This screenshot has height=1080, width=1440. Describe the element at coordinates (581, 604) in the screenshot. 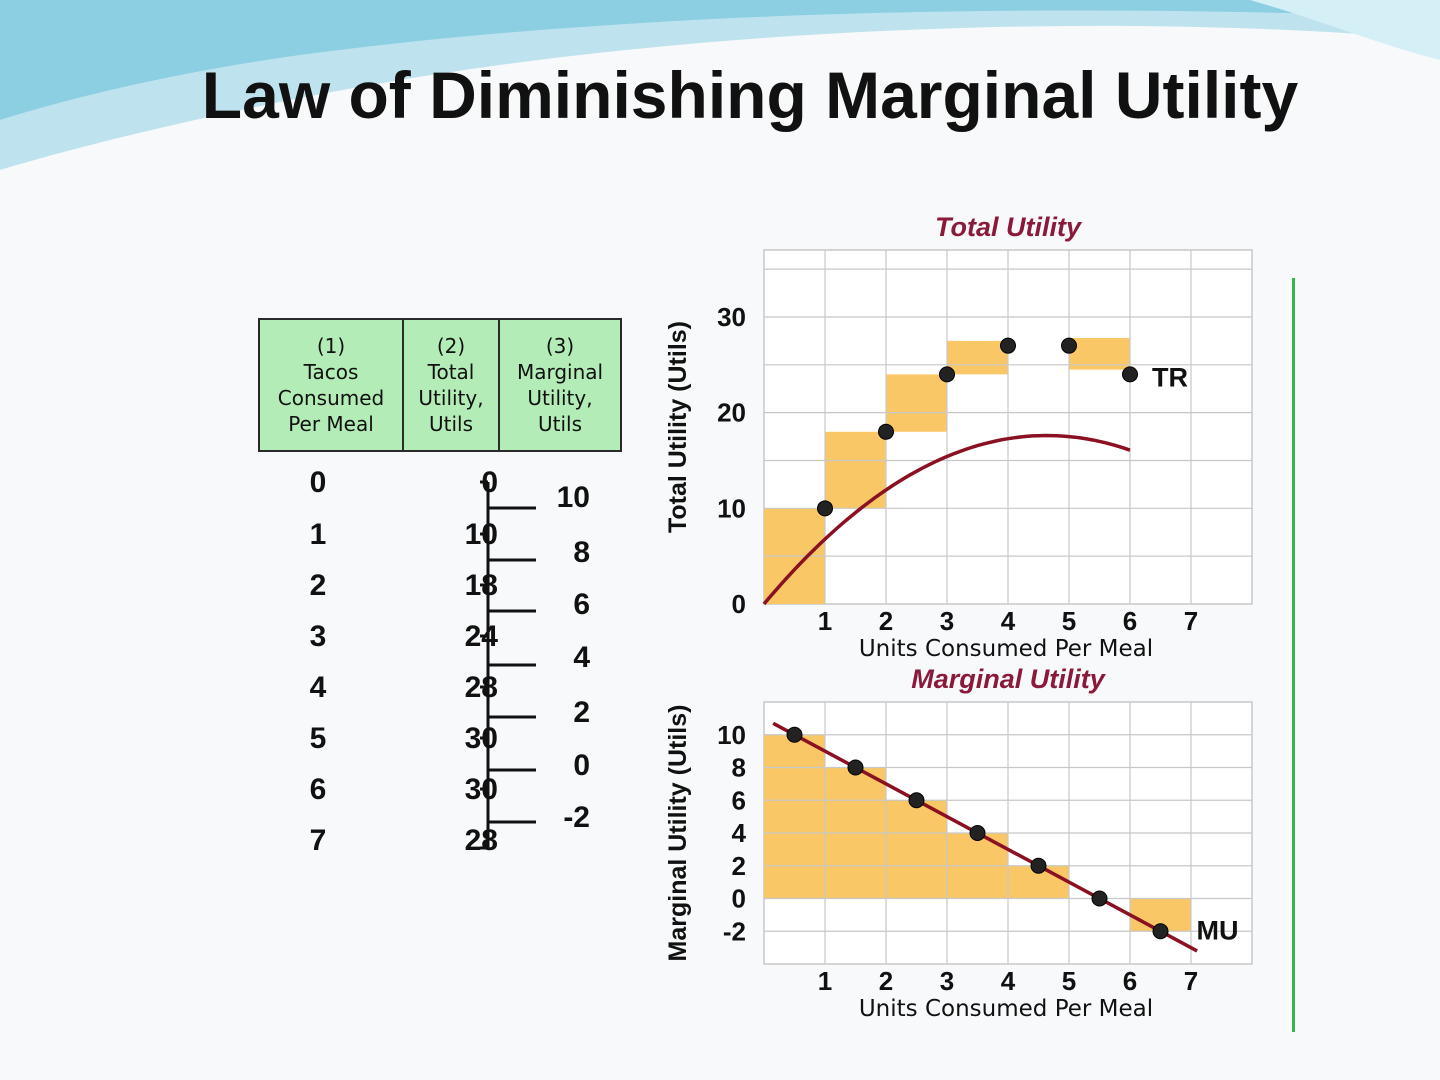

I see `marginal-utility-cell: 6` at that location.